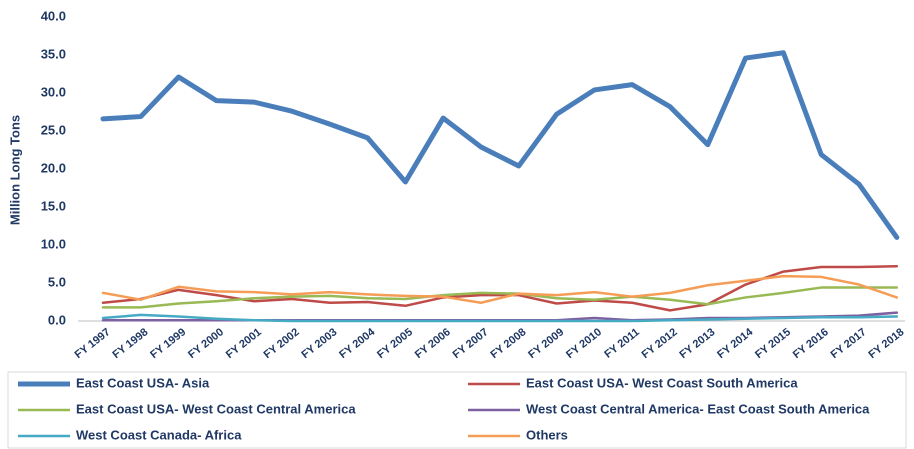 The image size is (914, 449). What do you see at coordinates (660, 343) in the screenshot?
I see `x-tick-label: FY 2012` at bounding box center [660, 343].